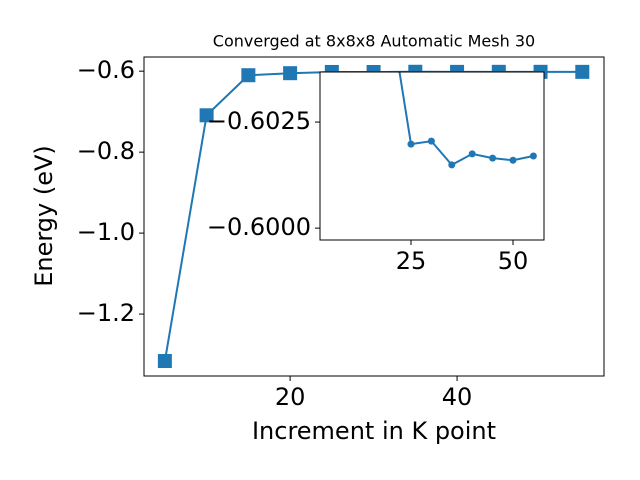 The width and height of the screenshot is (640, 480). I want to click on x-axis-label: Increment in K point, so click(374, 431).